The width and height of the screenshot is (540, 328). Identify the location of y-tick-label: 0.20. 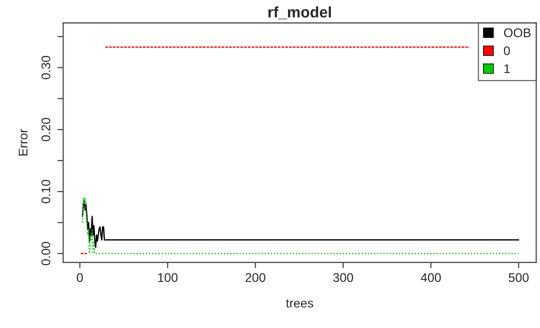
(45, 130).